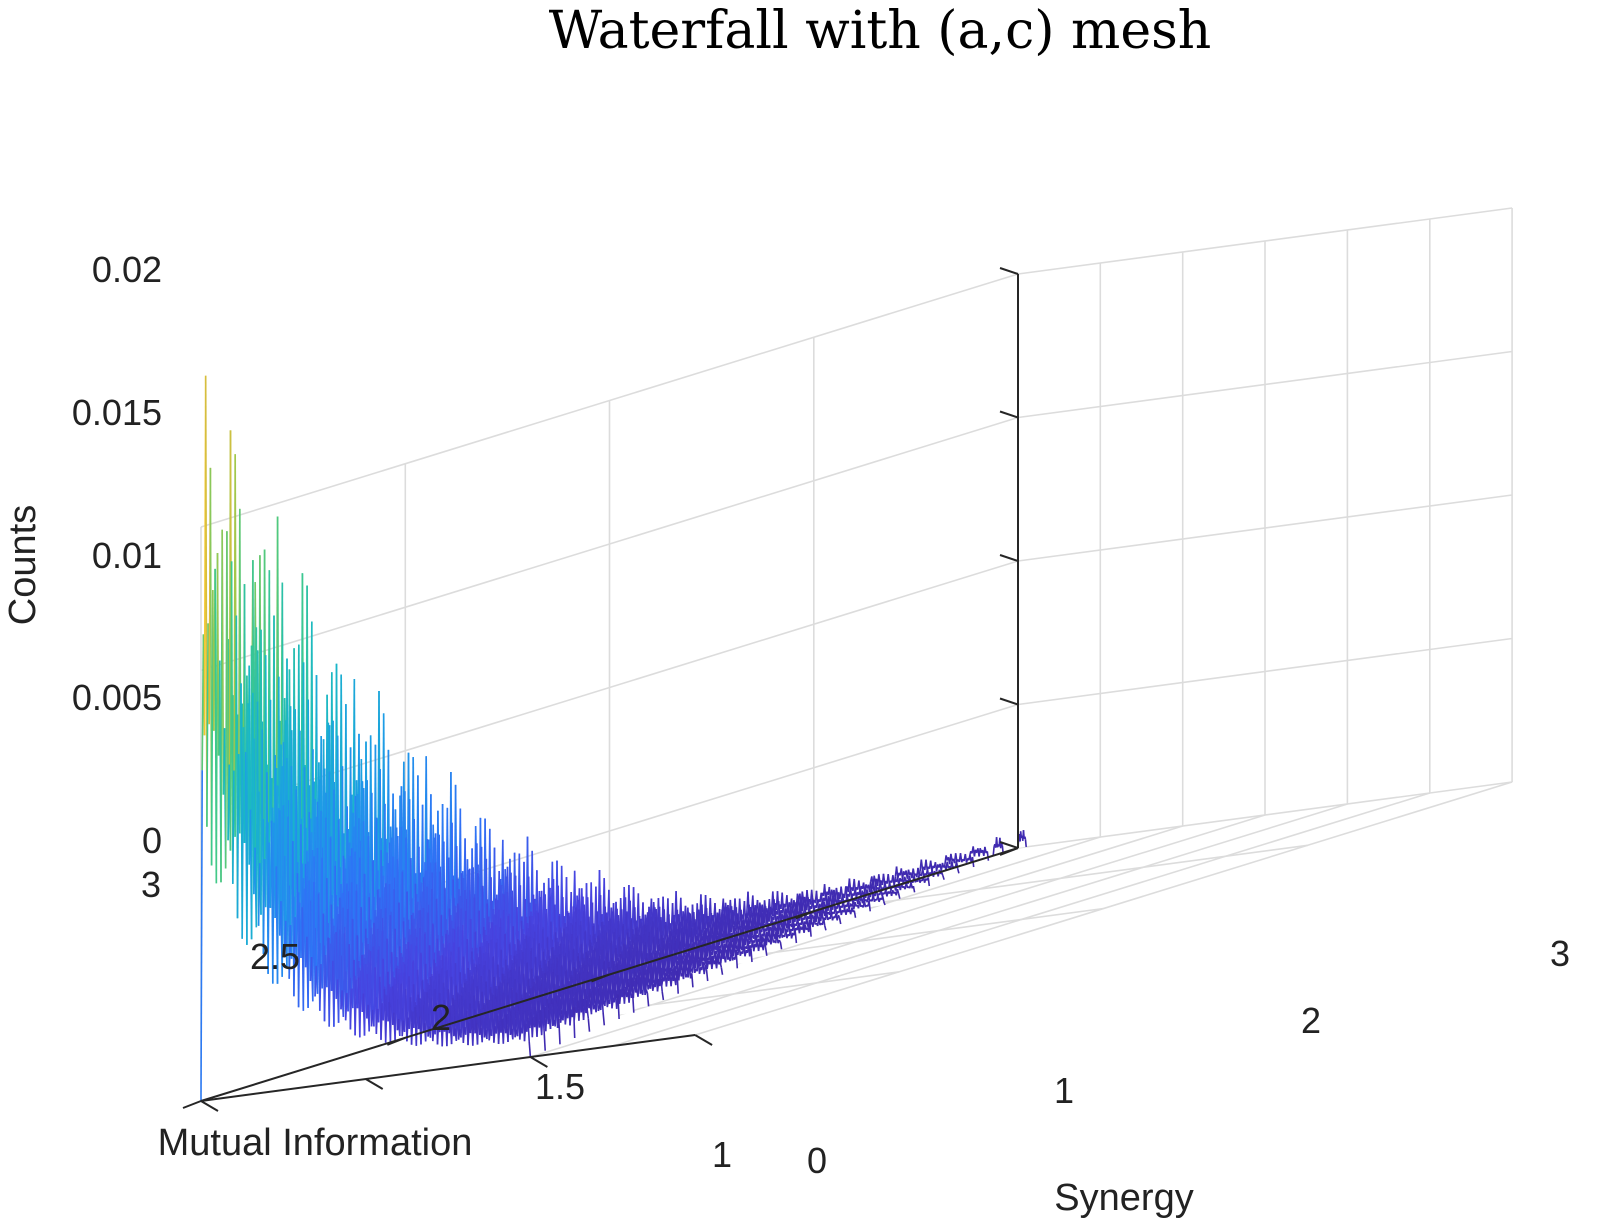 The height and width of the screenshot is (1226, 1614). Describe the element at coordinates (117, 697) in the screenshot. I see `z-tick-label: 0.005` at that location.